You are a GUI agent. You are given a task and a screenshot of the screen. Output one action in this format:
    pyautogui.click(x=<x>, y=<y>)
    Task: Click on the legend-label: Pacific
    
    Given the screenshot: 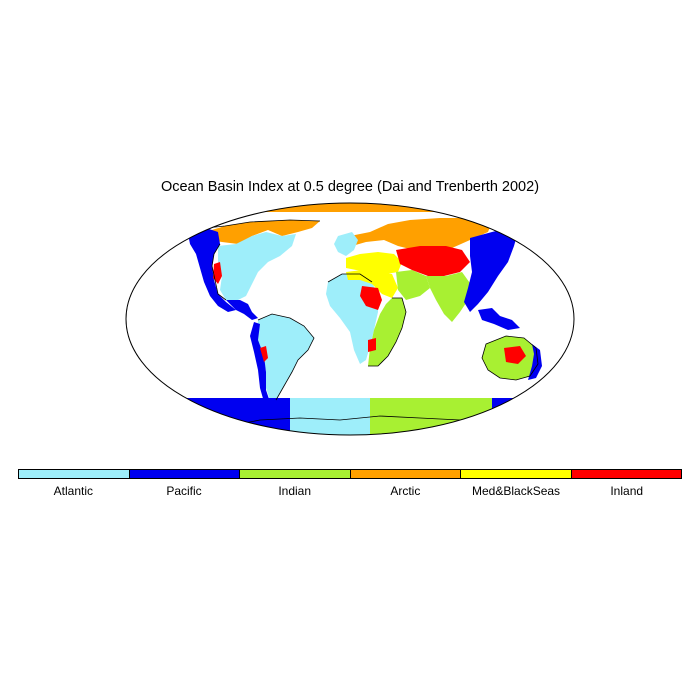 What is the action you would take?
    pyautogui.click(x=184, y=491)
    